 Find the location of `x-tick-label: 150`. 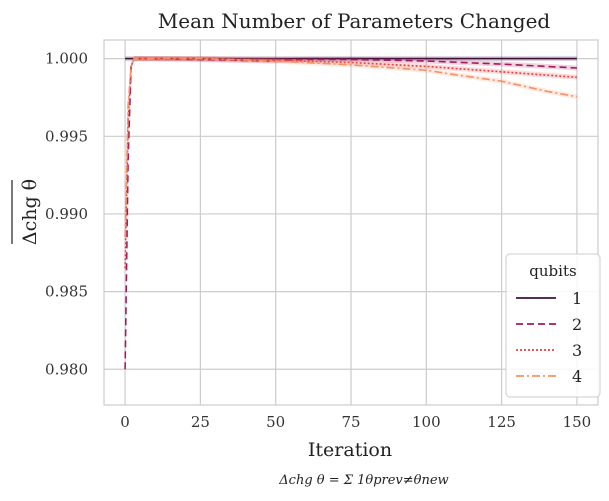

x-tick-label: 150 is located at coordinates (577, 422).